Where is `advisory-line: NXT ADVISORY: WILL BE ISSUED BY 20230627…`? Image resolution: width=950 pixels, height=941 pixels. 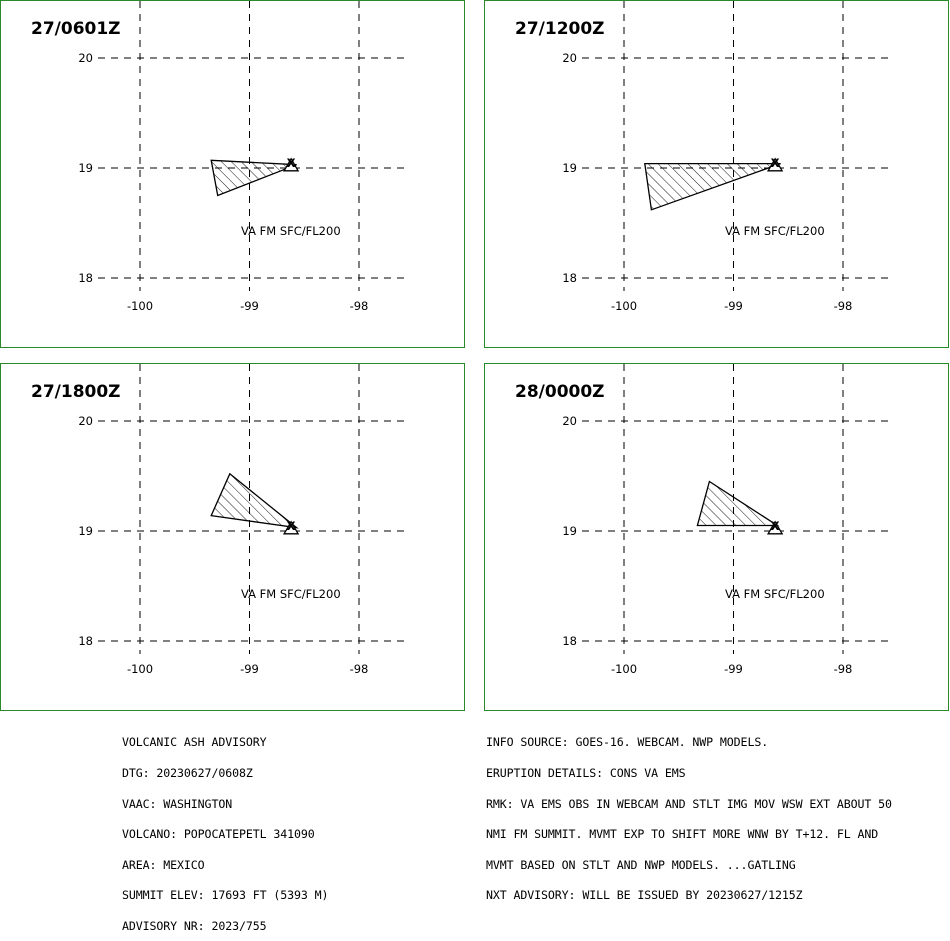
advisory-line: NXT ADVISORY: WILL BE ISSUED BY 20230627… is located at coordinates (644, 895).